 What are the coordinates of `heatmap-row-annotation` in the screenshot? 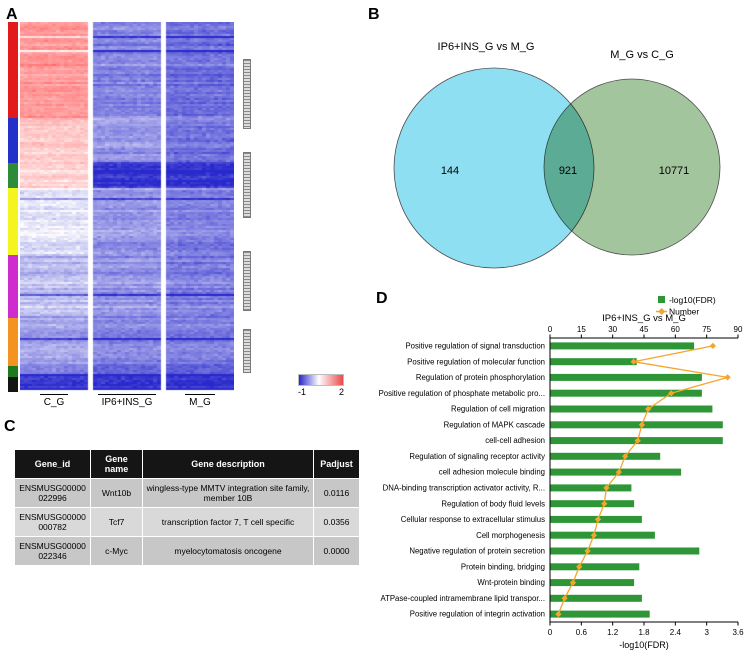 It's located at (13, 207).